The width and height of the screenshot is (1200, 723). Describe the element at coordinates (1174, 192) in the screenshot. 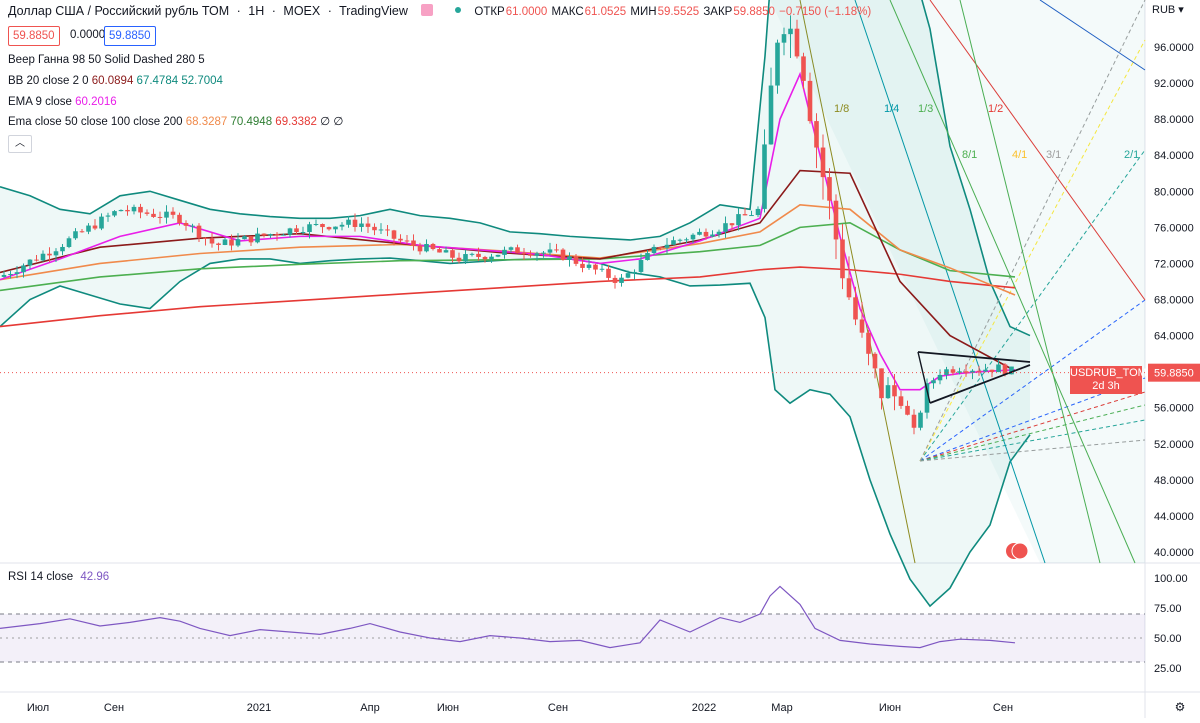

I see `price-tick-label: 80.0000` at that location.